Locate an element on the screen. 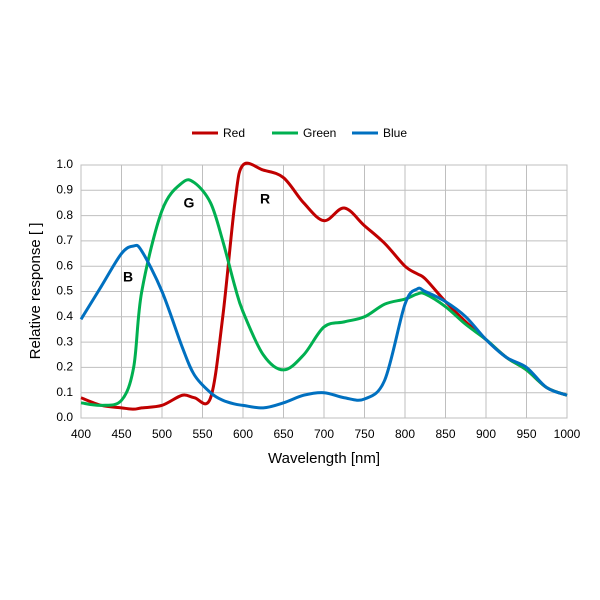 The height and width of the screenshot is (600, 600). x-tick-label: 550 is located at coordinates (202, 434).